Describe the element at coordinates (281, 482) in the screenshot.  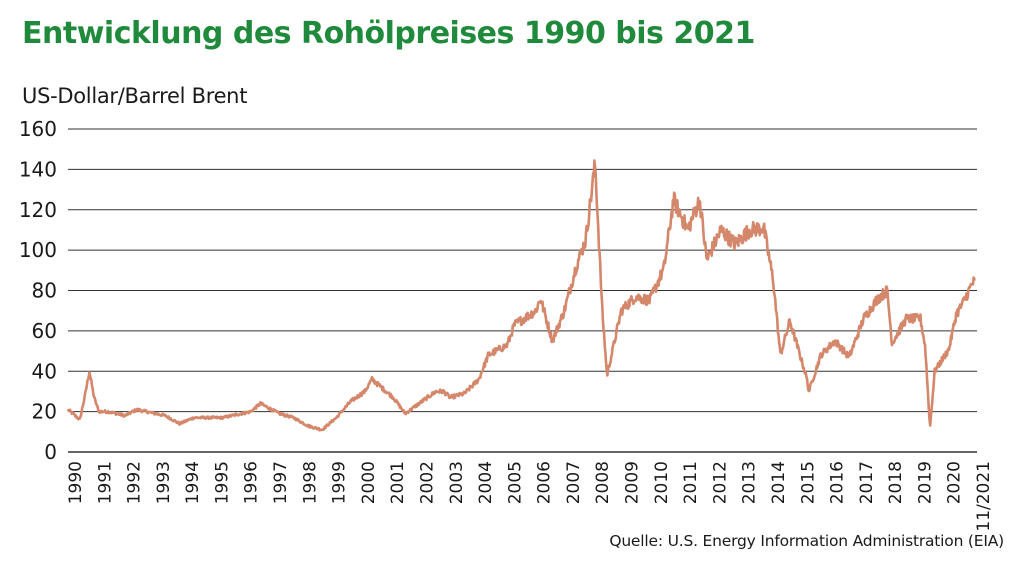
I see `x-tick-label: 1997` at that location.